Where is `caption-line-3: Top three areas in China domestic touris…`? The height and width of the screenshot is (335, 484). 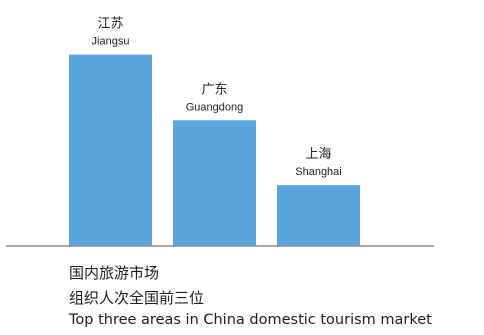 caption-line-3: Top three areas in China domestic touris… is located at coordinates (250, 320).